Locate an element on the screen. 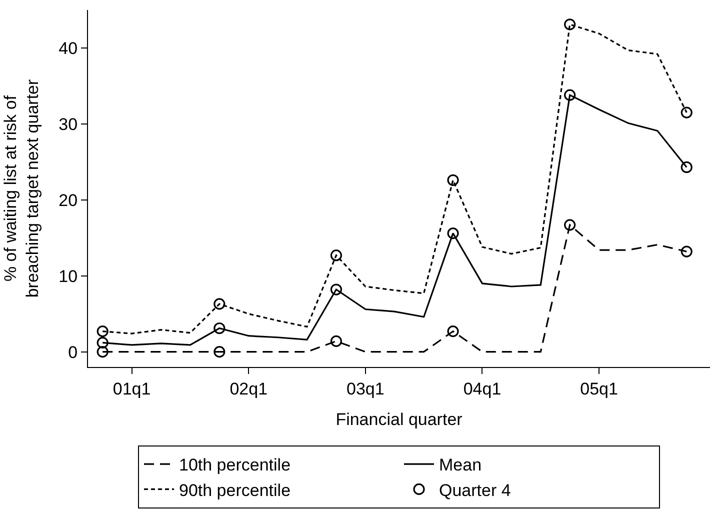 Image resolution: width=720 pixels, height=518 pixels. y-tick-label: 20 is located at coordinates (68, 200).